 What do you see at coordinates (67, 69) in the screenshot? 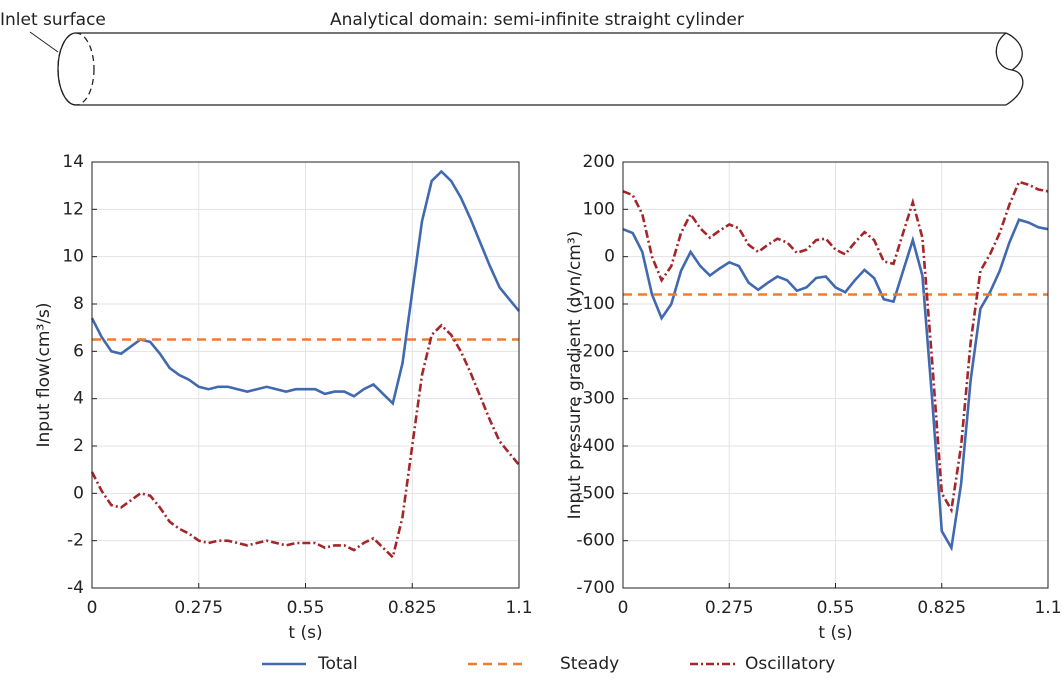
I see `inlet-edge` at bounding box center [67, 69].